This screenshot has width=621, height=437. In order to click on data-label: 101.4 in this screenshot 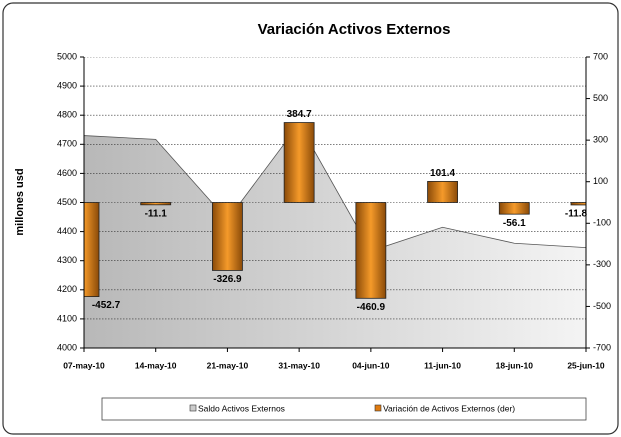, I will do `click(442, 173)`.